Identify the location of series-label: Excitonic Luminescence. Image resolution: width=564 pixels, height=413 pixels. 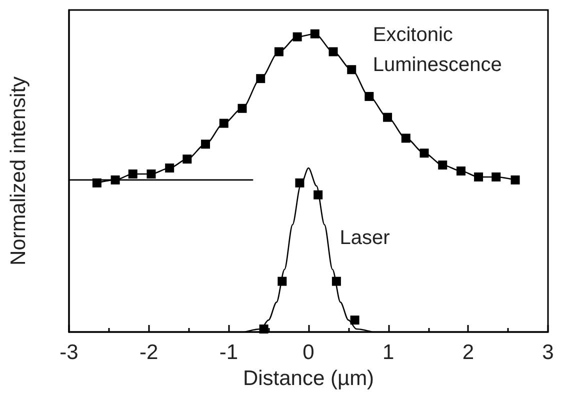
(437, 50).